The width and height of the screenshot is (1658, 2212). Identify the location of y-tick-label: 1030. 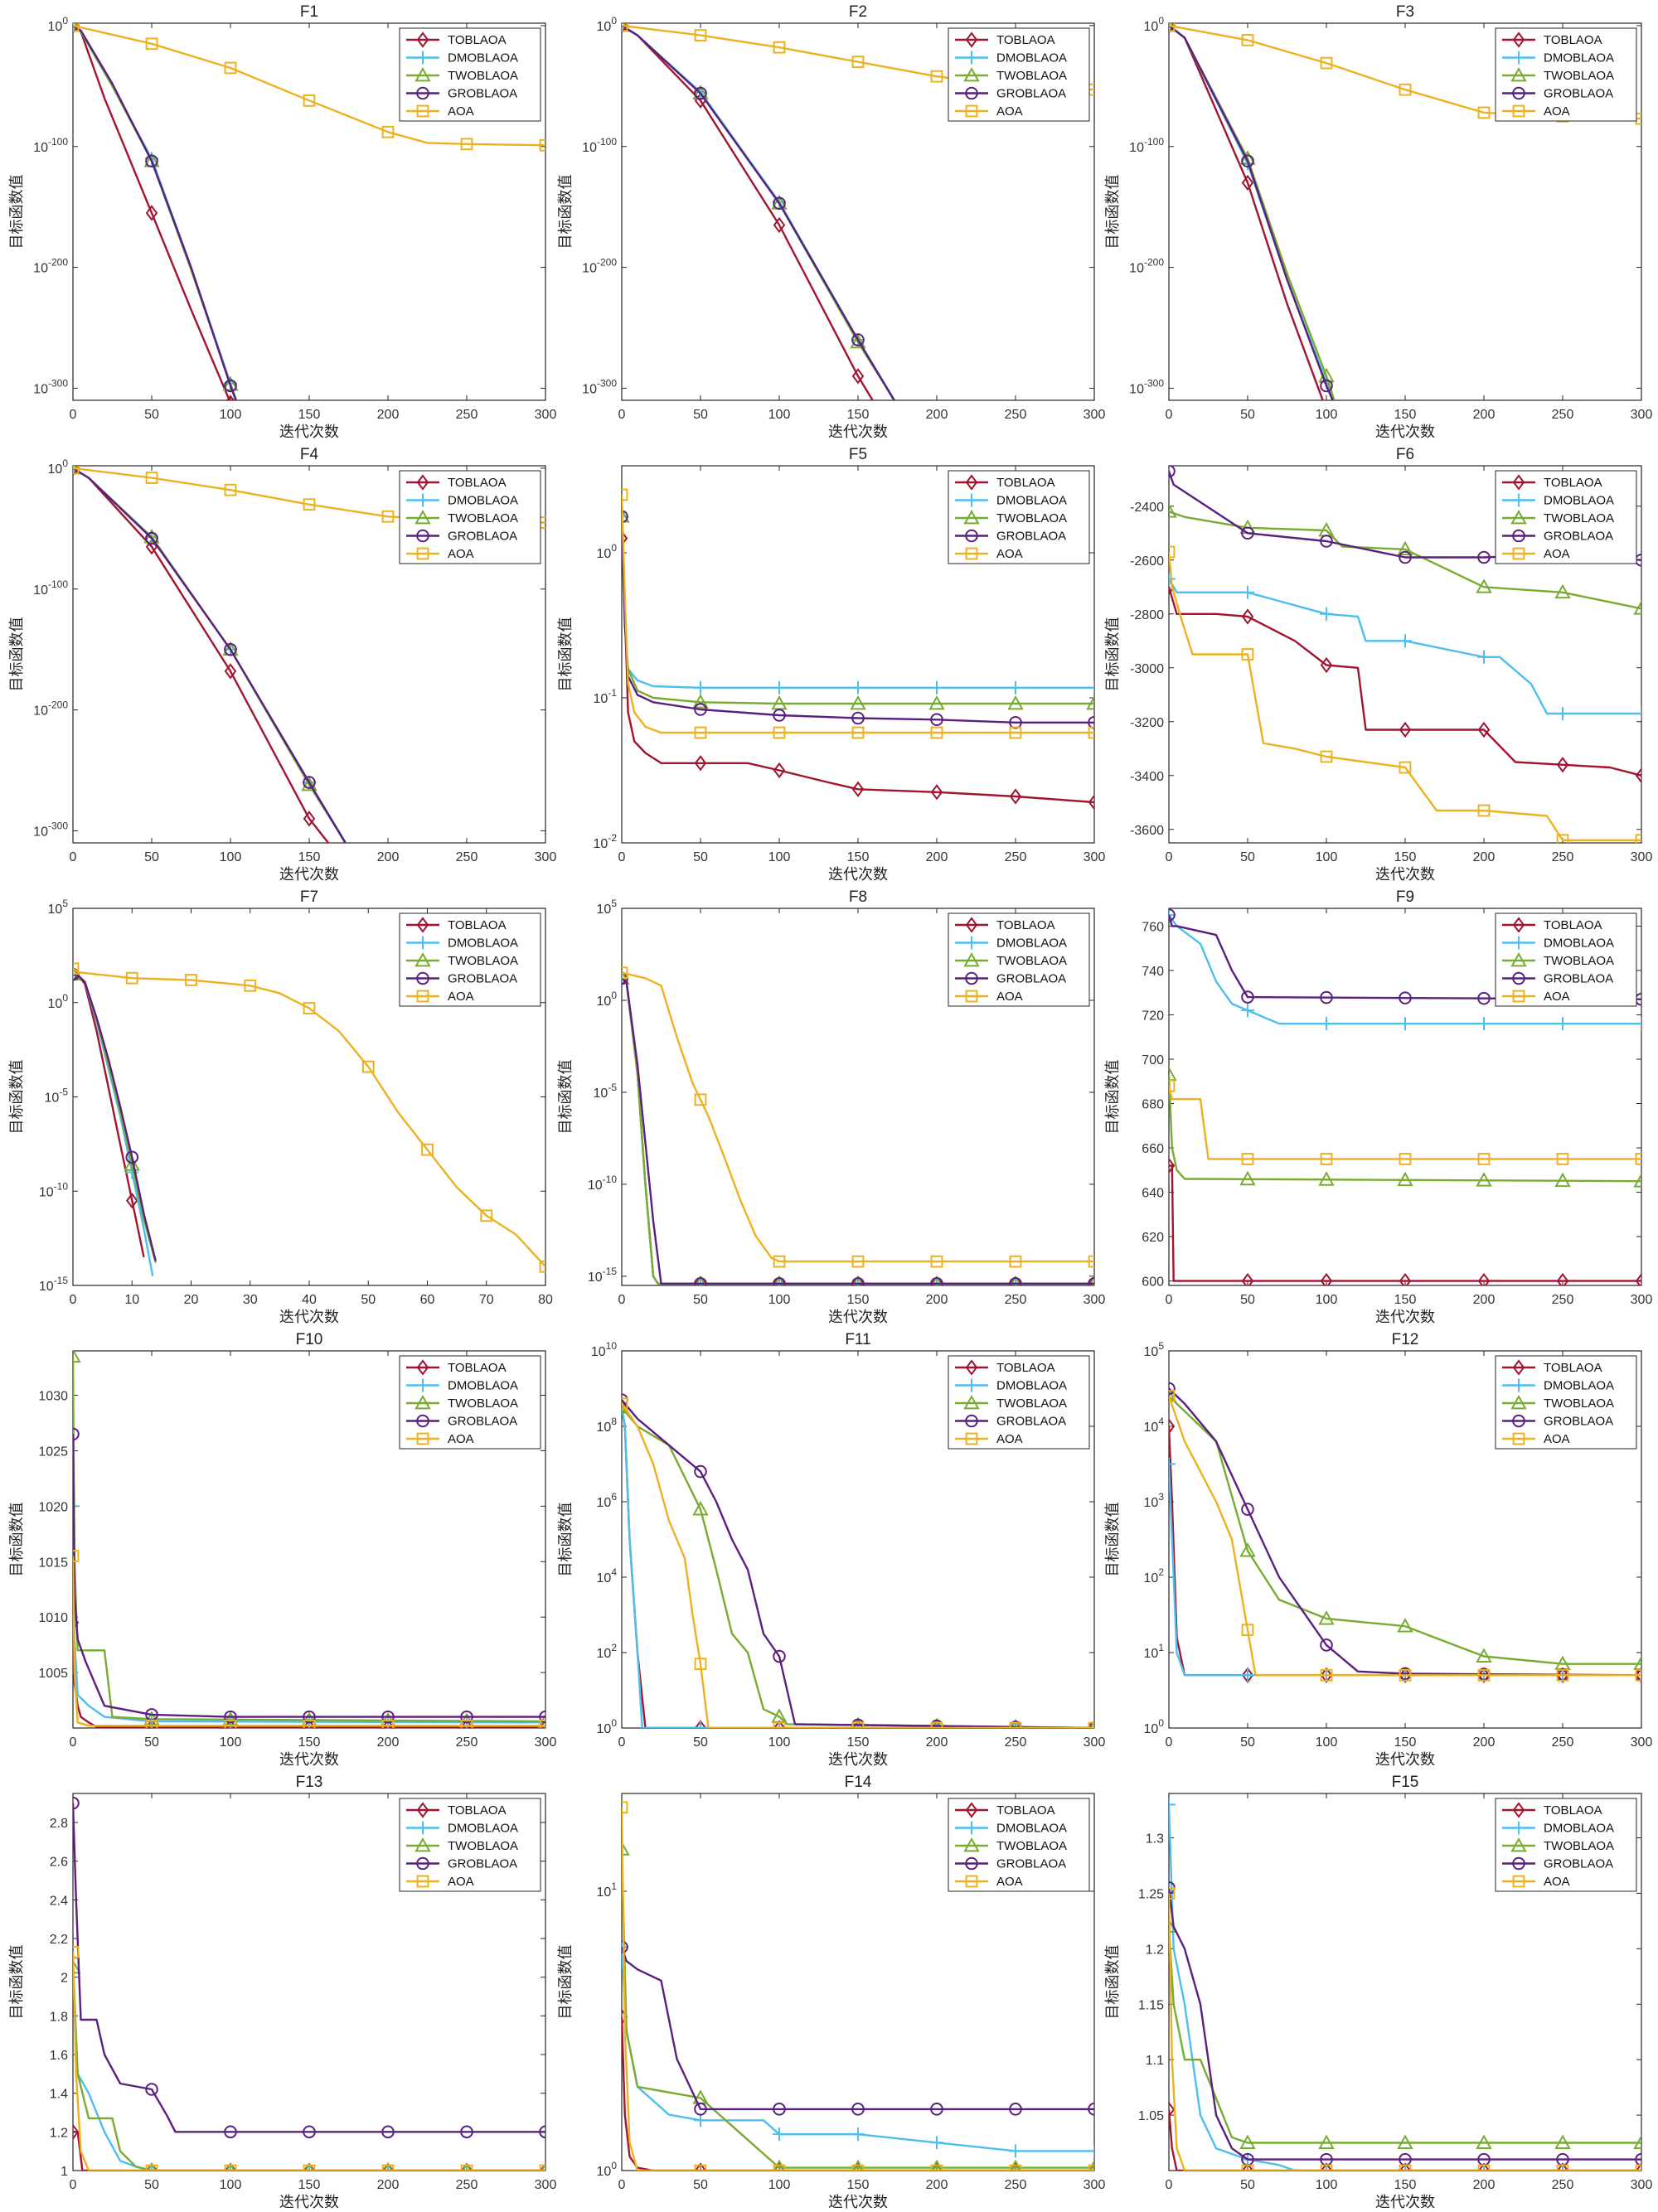
(53, 1397).